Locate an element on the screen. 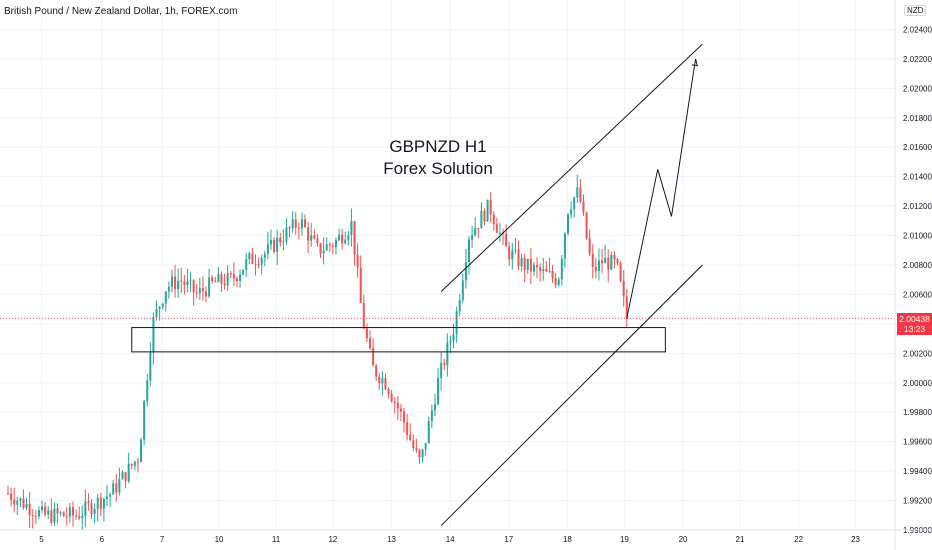  x-tick-label: 19 is located at coordinates (624, 539).